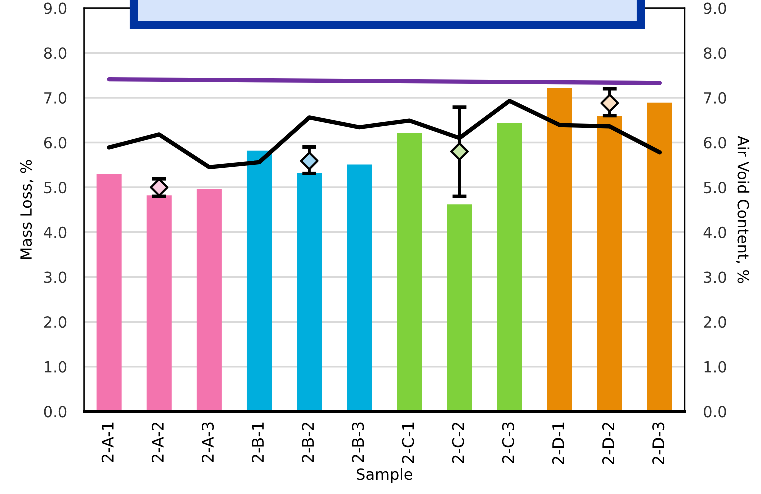 The width and height of the screenshot is (761, 494). I want to click on x-tick-label: 2-C-2, so click(458, 443).